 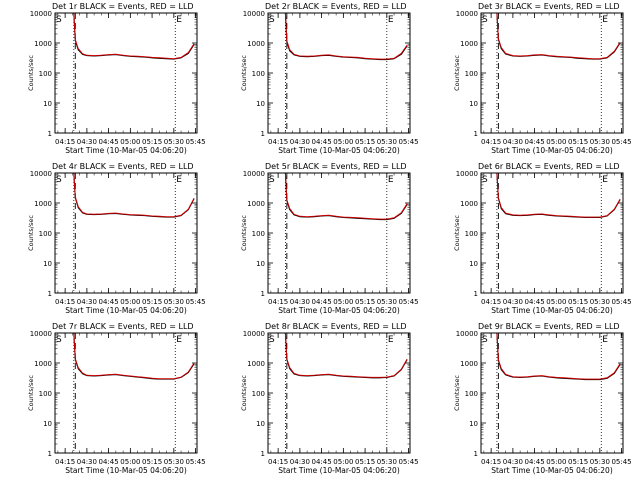 I want to click on panel-title: Det 3r BLACK = Events, RED = LLD, so click(x=549, y=6).